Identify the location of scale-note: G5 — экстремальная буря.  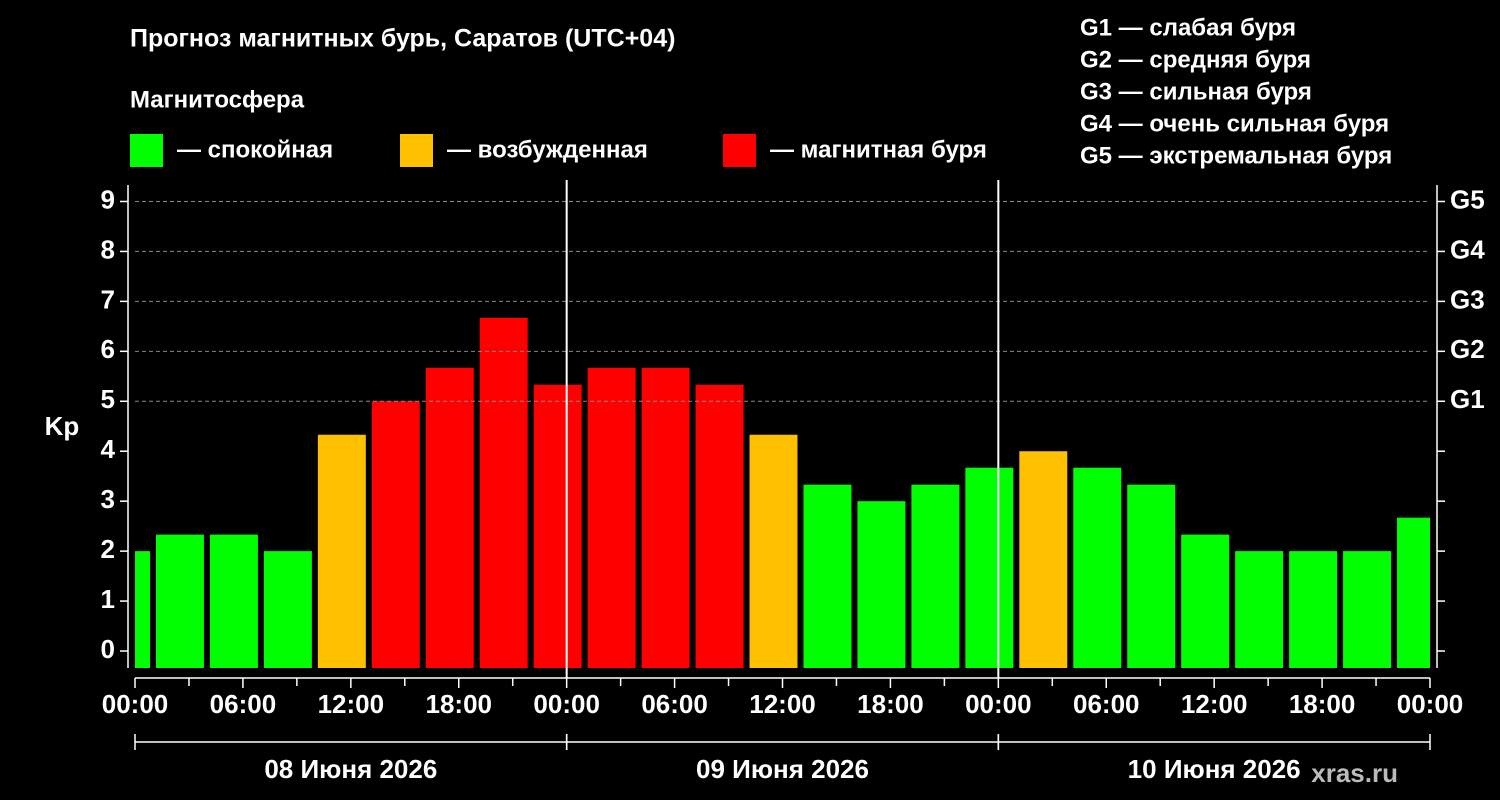
(1236, 155).